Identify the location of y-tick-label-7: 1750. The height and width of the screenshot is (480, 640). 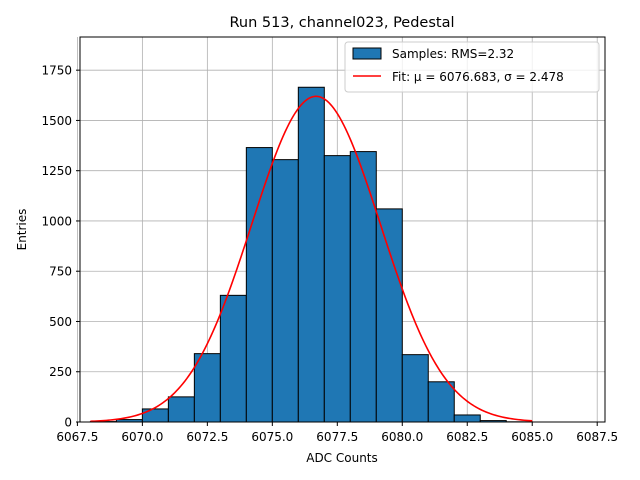
(56, 71).